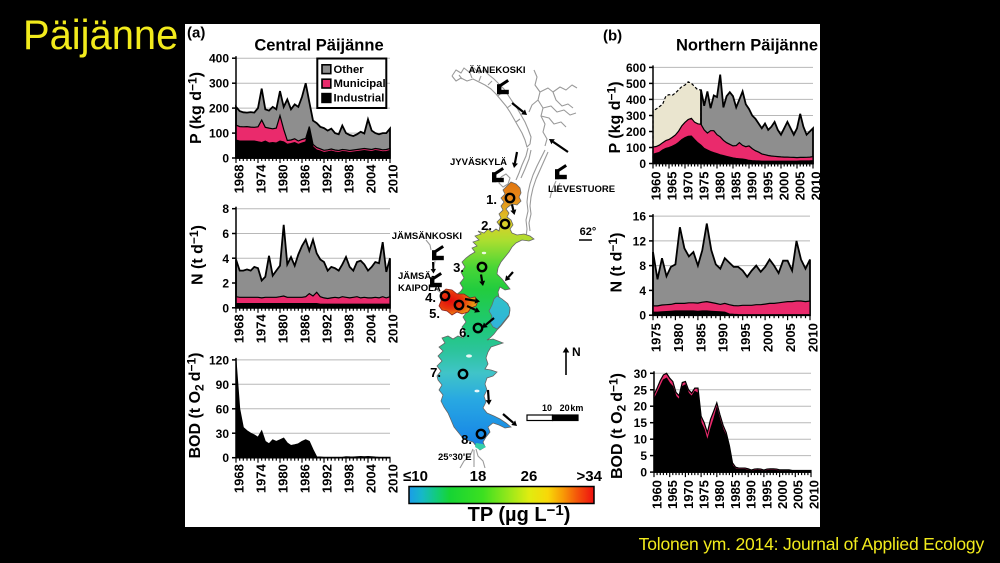 This screenshot has width=1000, height=563. I want to click on svg-text: 100, so click(219, 134).